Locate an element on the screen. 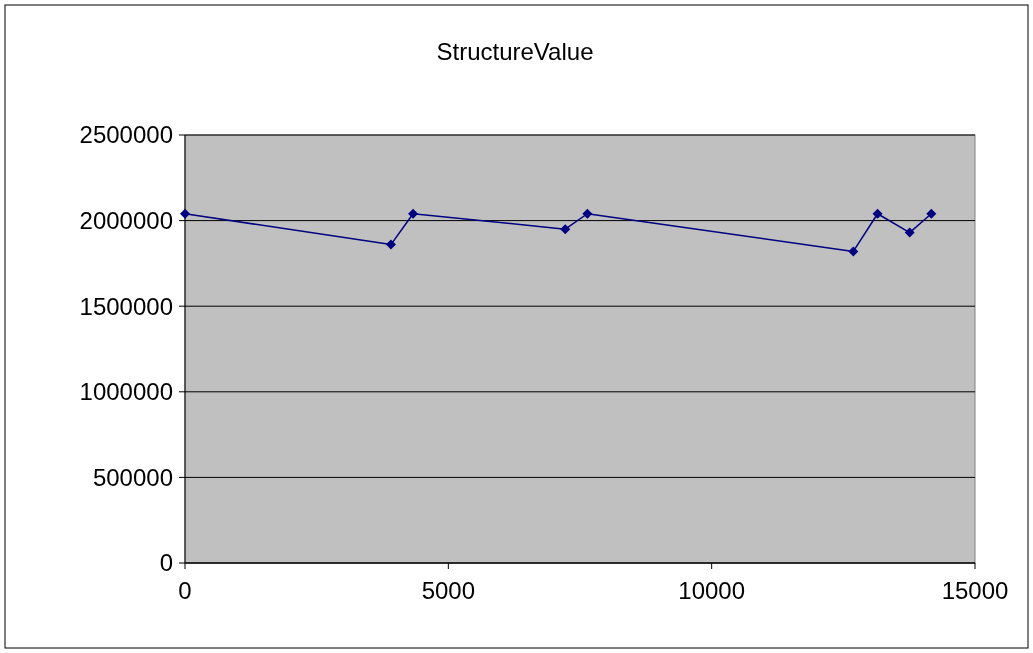  y-tick-label: 0 is located at coordinates (166, 563).